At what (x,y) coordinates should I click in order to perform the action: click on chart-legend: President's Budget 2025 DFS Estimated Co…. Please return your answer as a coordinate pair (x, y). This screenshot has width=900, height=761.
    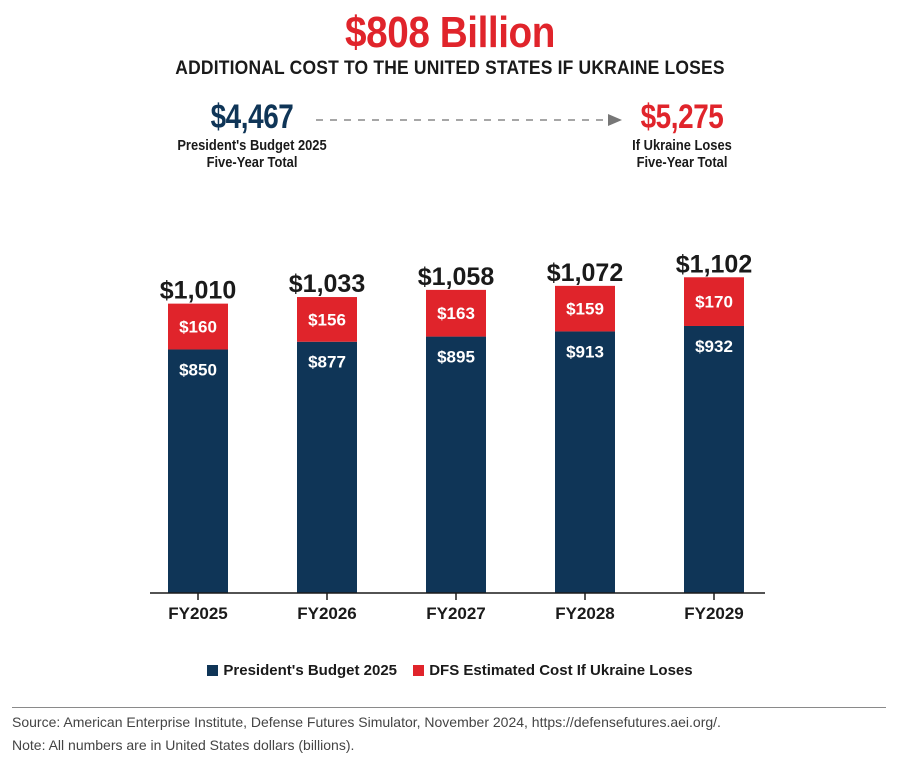
    Looking at the image, I should click on (450, 671).